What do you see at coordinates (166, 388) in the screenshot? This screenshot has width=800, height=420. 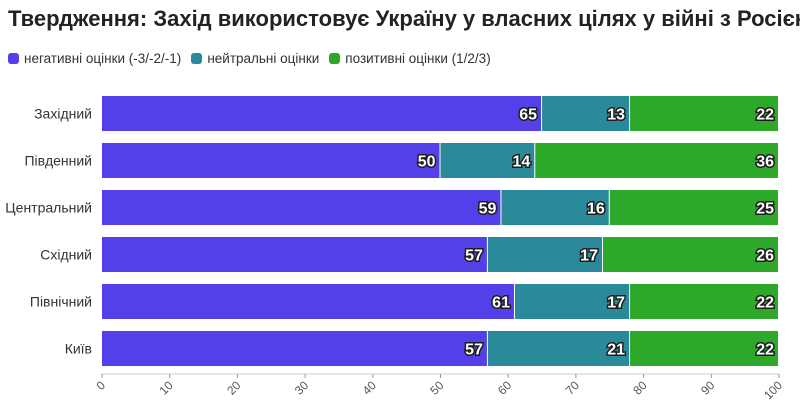 I see `x-tick-label: 10` at bounding box center [166, 388].